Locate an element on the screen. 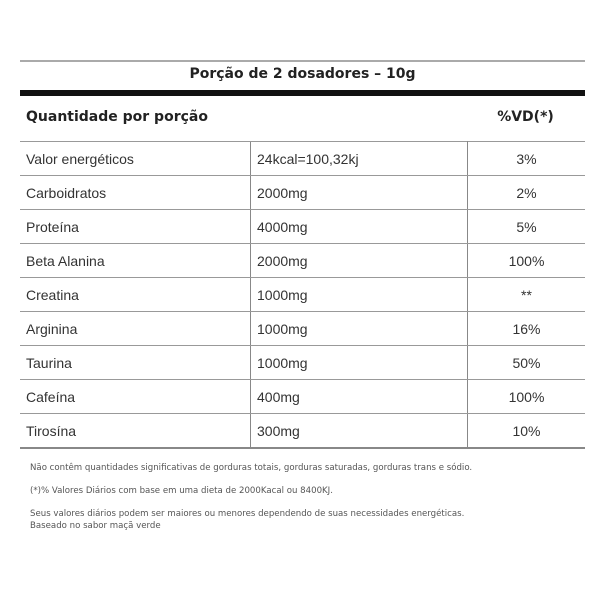 This screenshot has height=600, width=600. nutrient-amount: 400mg is located at coordinates (359, 396).